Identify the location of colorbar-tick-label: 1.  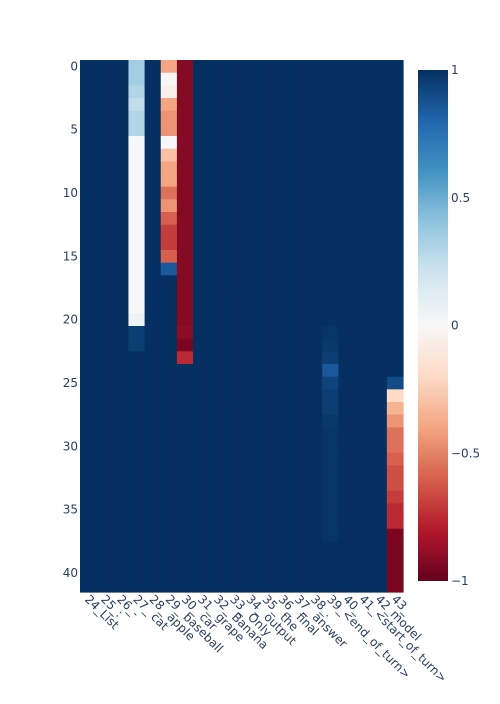
(455, 70).